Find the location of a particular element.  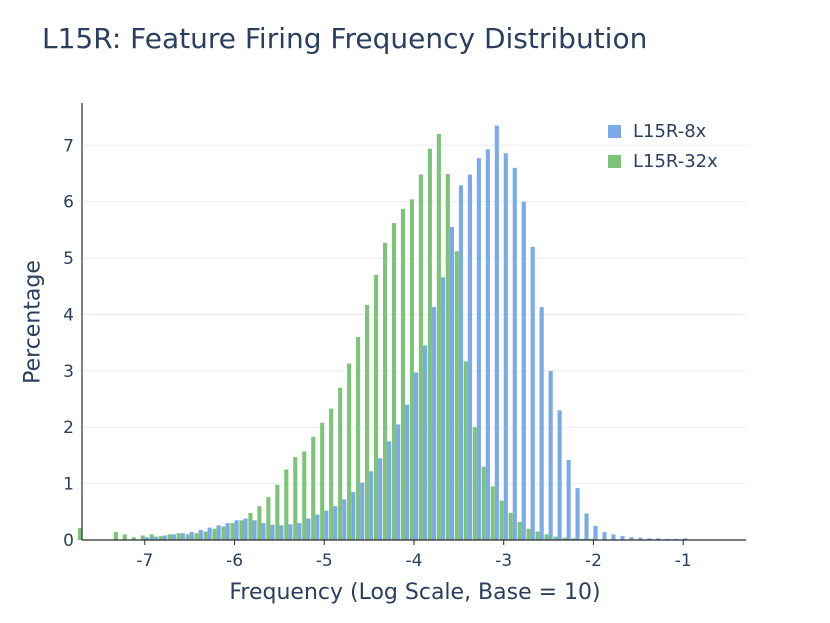

y-tick-label: 0 is located at coordinates (68, 541).